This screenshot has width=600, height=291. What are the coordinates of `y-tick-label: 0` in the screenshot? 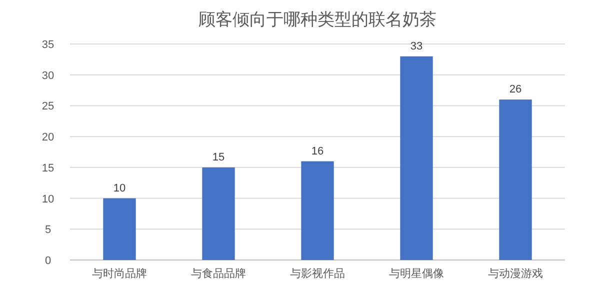 It's located at (48, 261).